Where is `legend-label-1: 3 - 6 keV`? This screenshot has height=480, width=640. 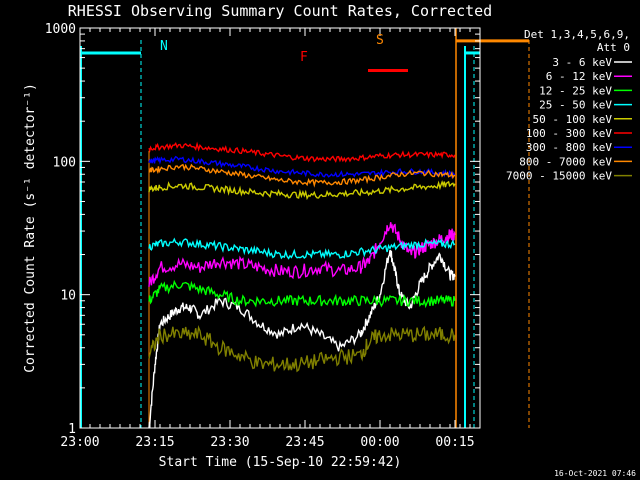 legend-label-1: 3 - 6 keV is located at coordinates (582, 62).